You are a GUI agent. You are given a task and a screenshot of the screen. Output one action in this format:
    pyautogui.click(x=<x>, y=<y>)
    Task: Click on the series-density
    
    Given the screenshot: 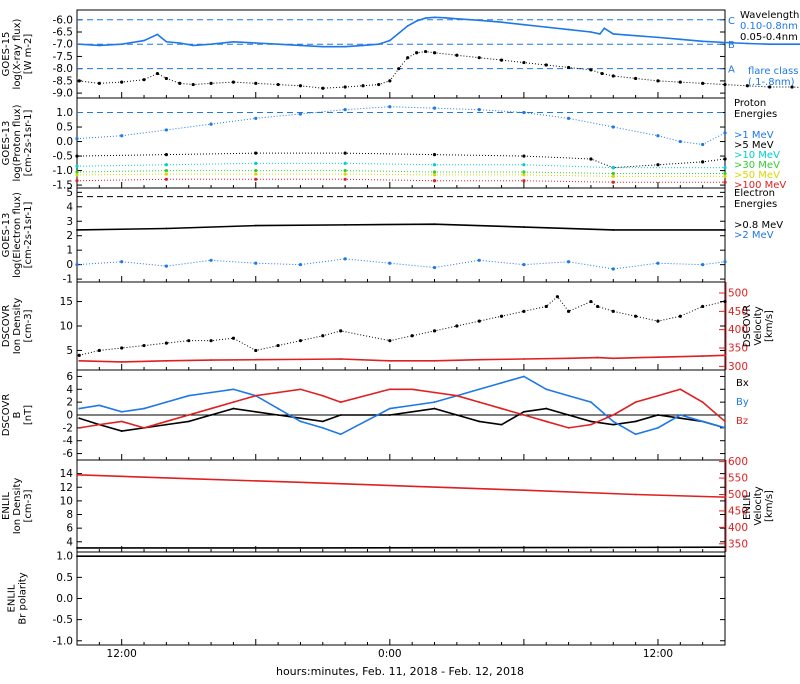 What is the action you would take?
    pyautogui.click(x=402, y=326)
    